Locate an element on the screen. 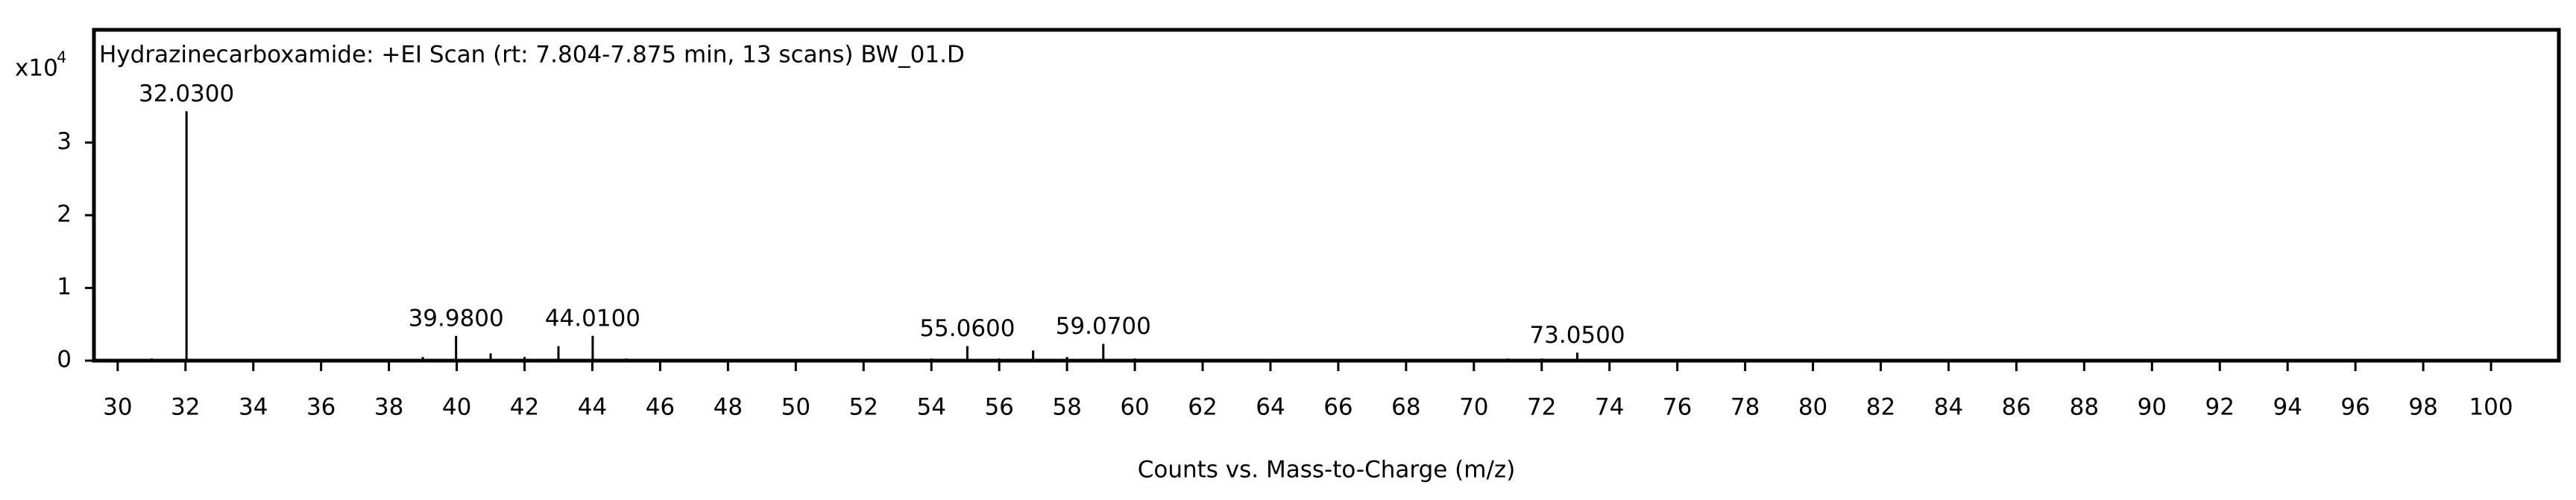 This screenshot has width=2576, height=500. x-tick-label: 88 is located at coordinates (2084, 407).